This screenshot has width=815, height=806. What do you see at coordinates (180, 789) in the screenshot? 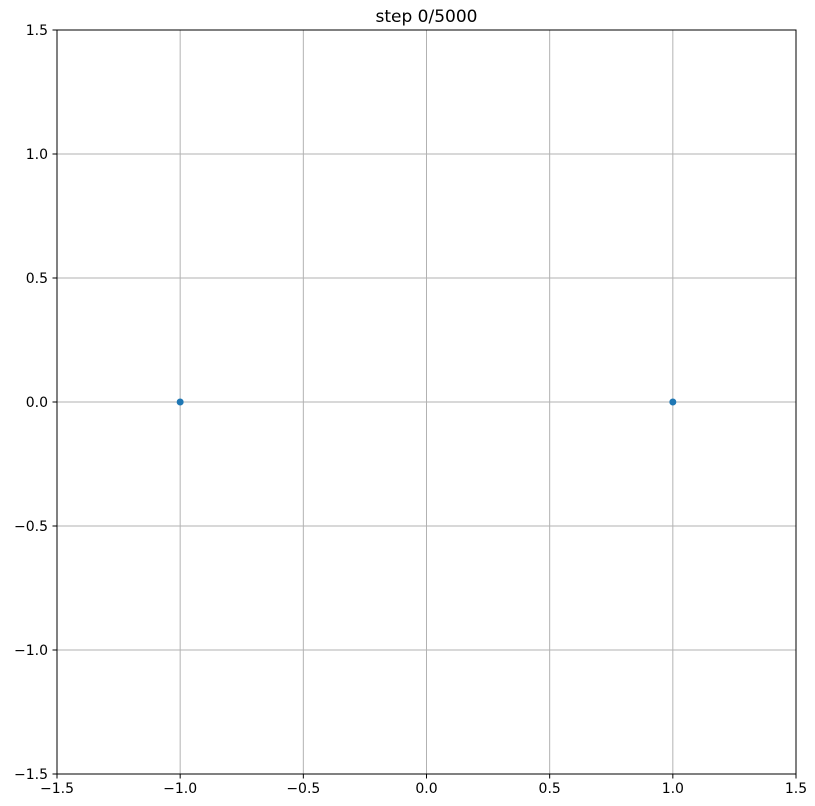
I see `x-tick-label: −1.0` at bounding box center [180, 789].